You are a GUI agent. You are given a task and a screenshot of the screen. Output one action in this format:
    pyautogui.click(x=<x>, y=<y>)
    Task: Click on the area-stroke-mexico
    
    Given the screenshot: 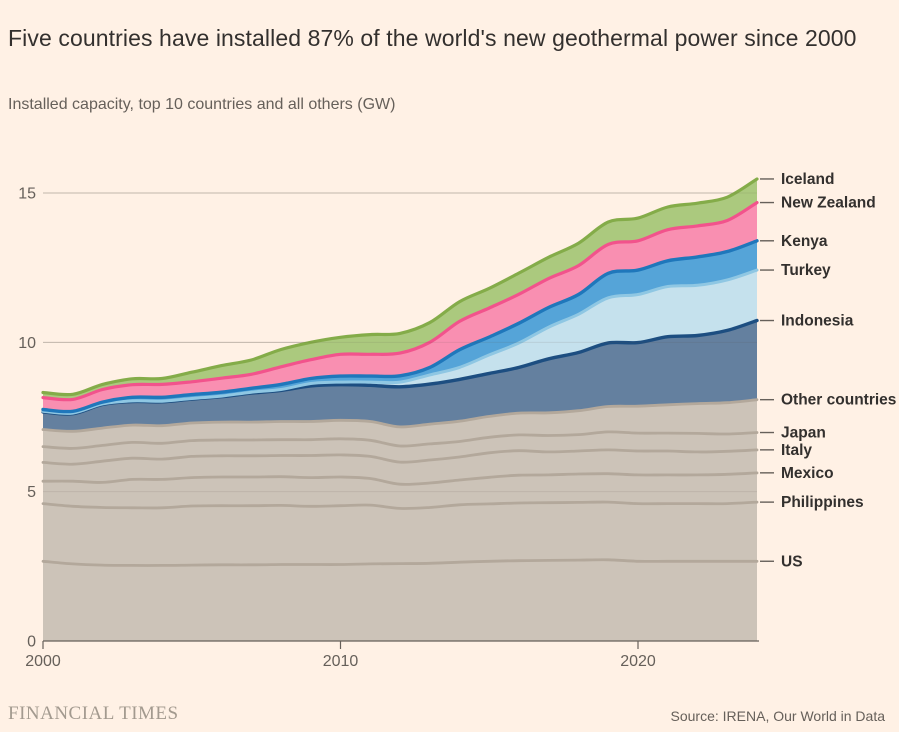 What is the action you would take?
    pyautogui.click(x=400, y=478)
    